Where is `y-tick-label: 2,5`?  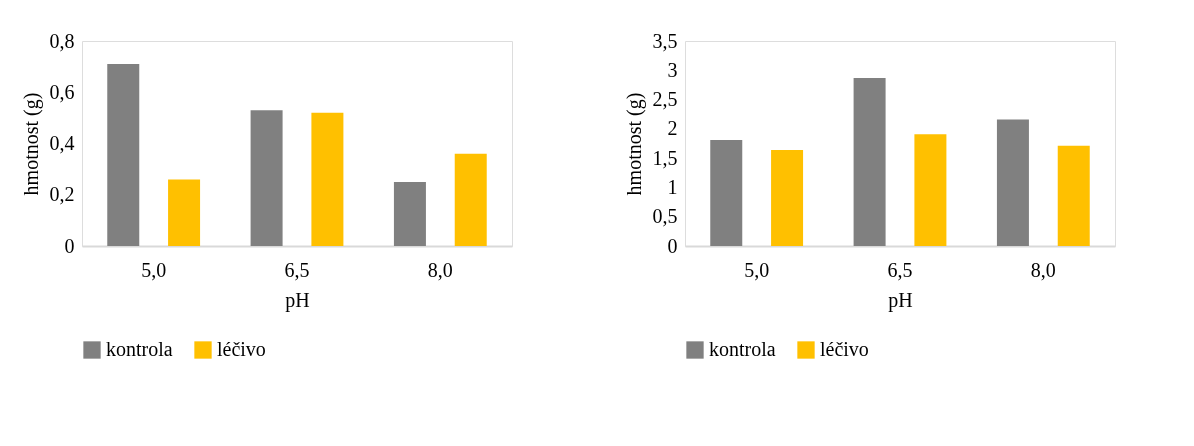 y-tick-label: 2,5 is located at coordinates (665, 99).